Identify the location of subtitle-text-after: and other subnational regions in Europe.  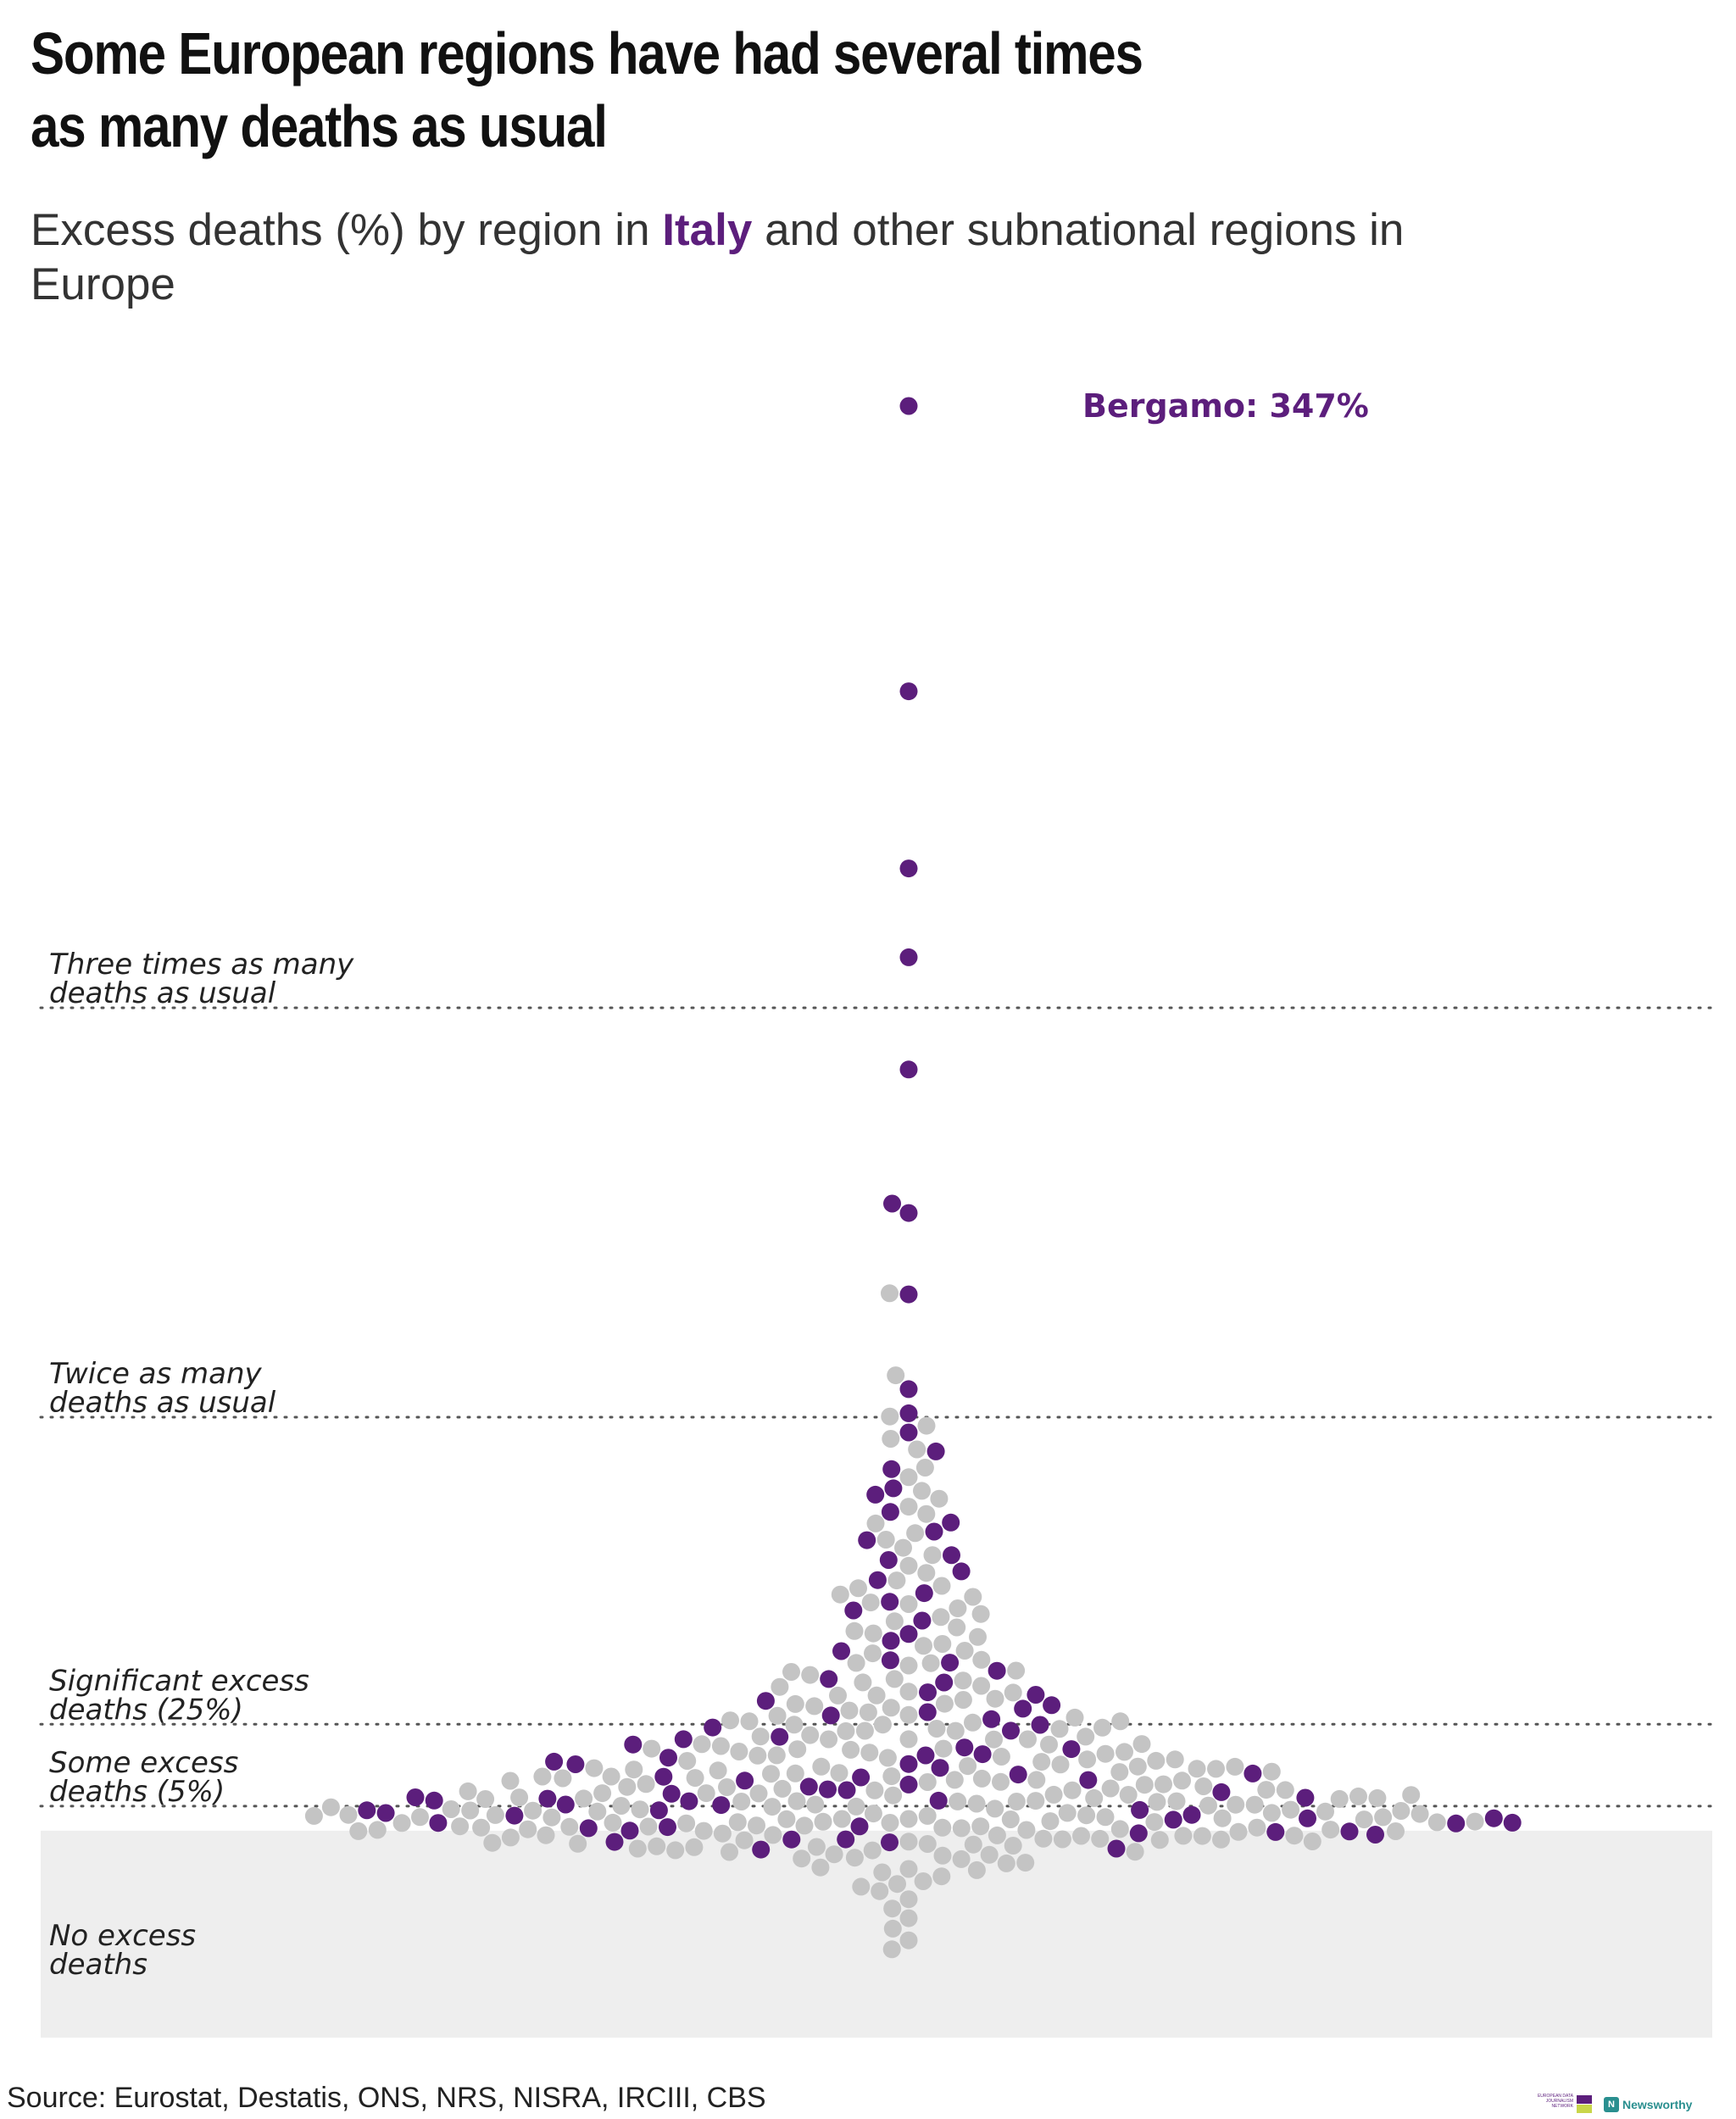
(718, 257).